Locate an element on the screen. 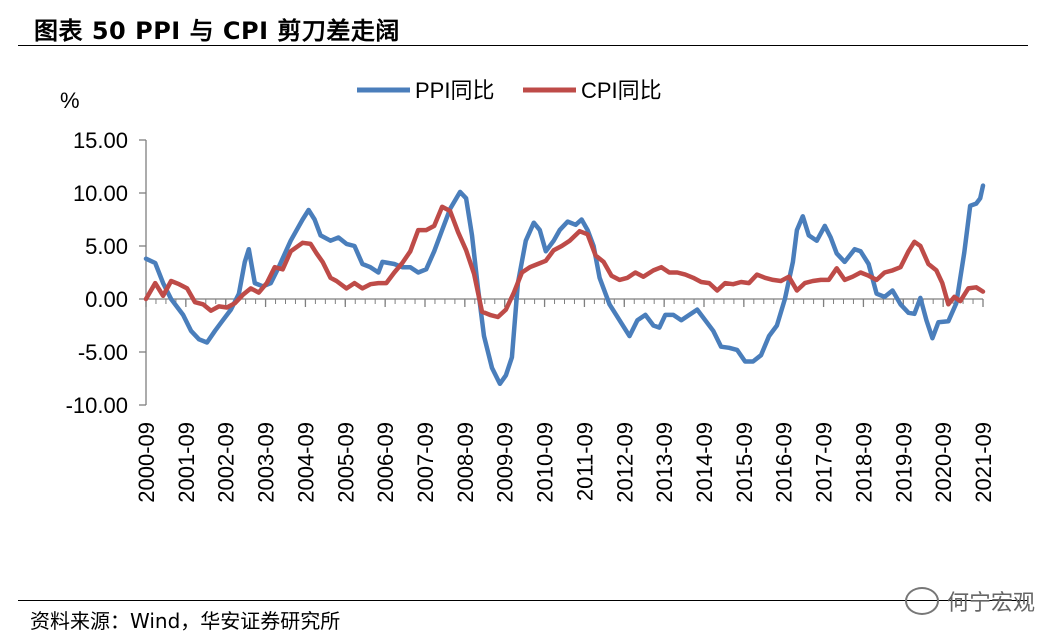 Image resolution: width=1045 pixels, height=644 pixels. y-tick-label: 10.00 is located at coordinates (100, 193).